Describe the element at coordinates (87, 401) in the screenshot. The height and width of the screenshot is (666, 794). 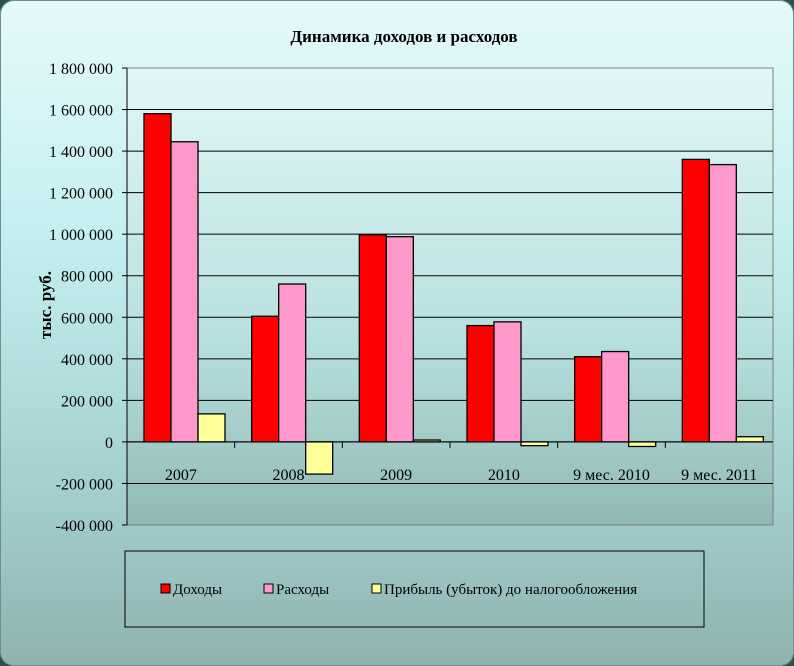
I see `y-tick-label: 200 000` at that location.